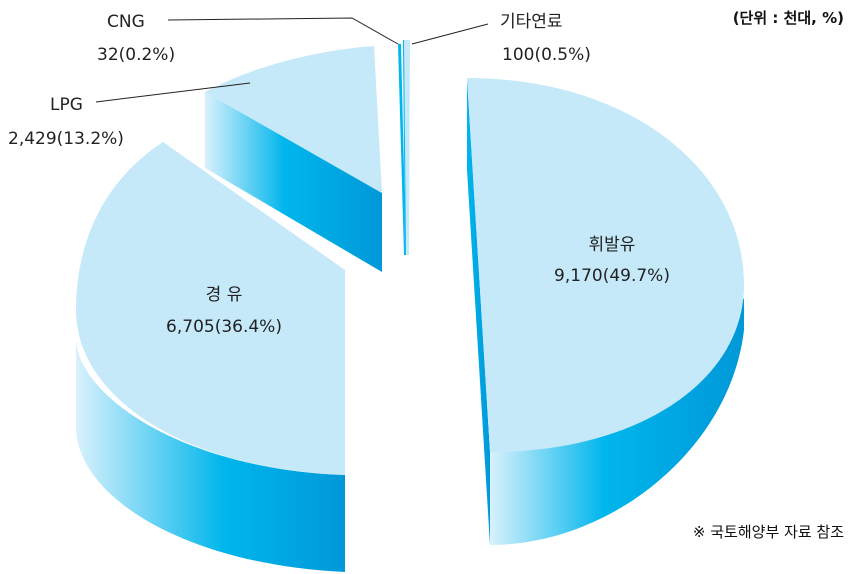 The height and width of the screenshot is (574, 852). I want to click on source-note: ※ 국토해양부 자료 참조, so click(768, 532).